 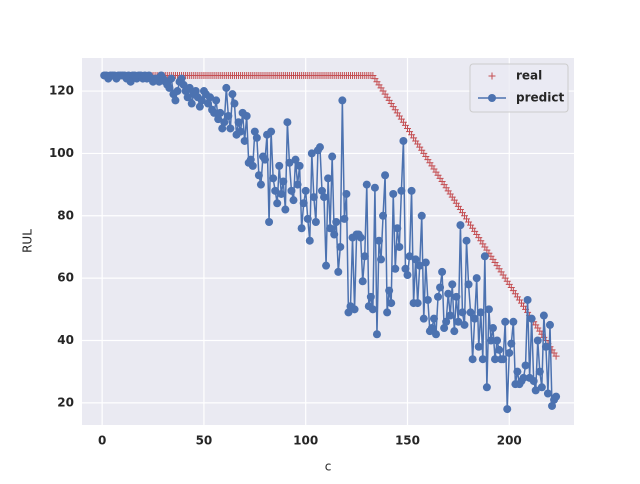 What do you see at coordinates (328, 467) in the screenshot?
I see `x-axis-label: c` at bounding box center [328, 467].